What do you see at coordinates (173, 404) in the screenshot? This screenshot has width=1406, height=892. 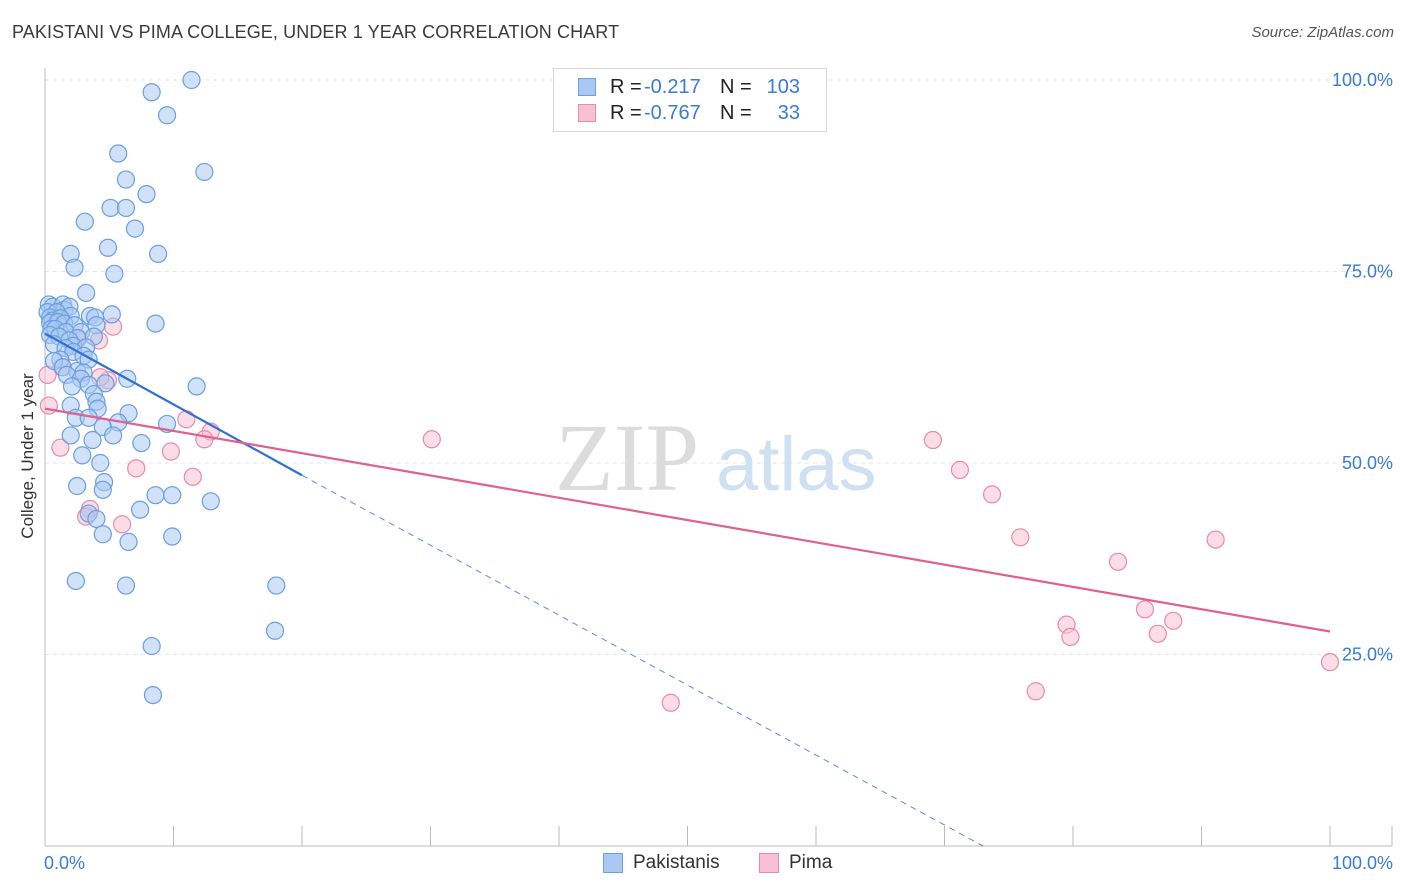 I see `pakistanis-trend-line` at bounding box center [173, 404].